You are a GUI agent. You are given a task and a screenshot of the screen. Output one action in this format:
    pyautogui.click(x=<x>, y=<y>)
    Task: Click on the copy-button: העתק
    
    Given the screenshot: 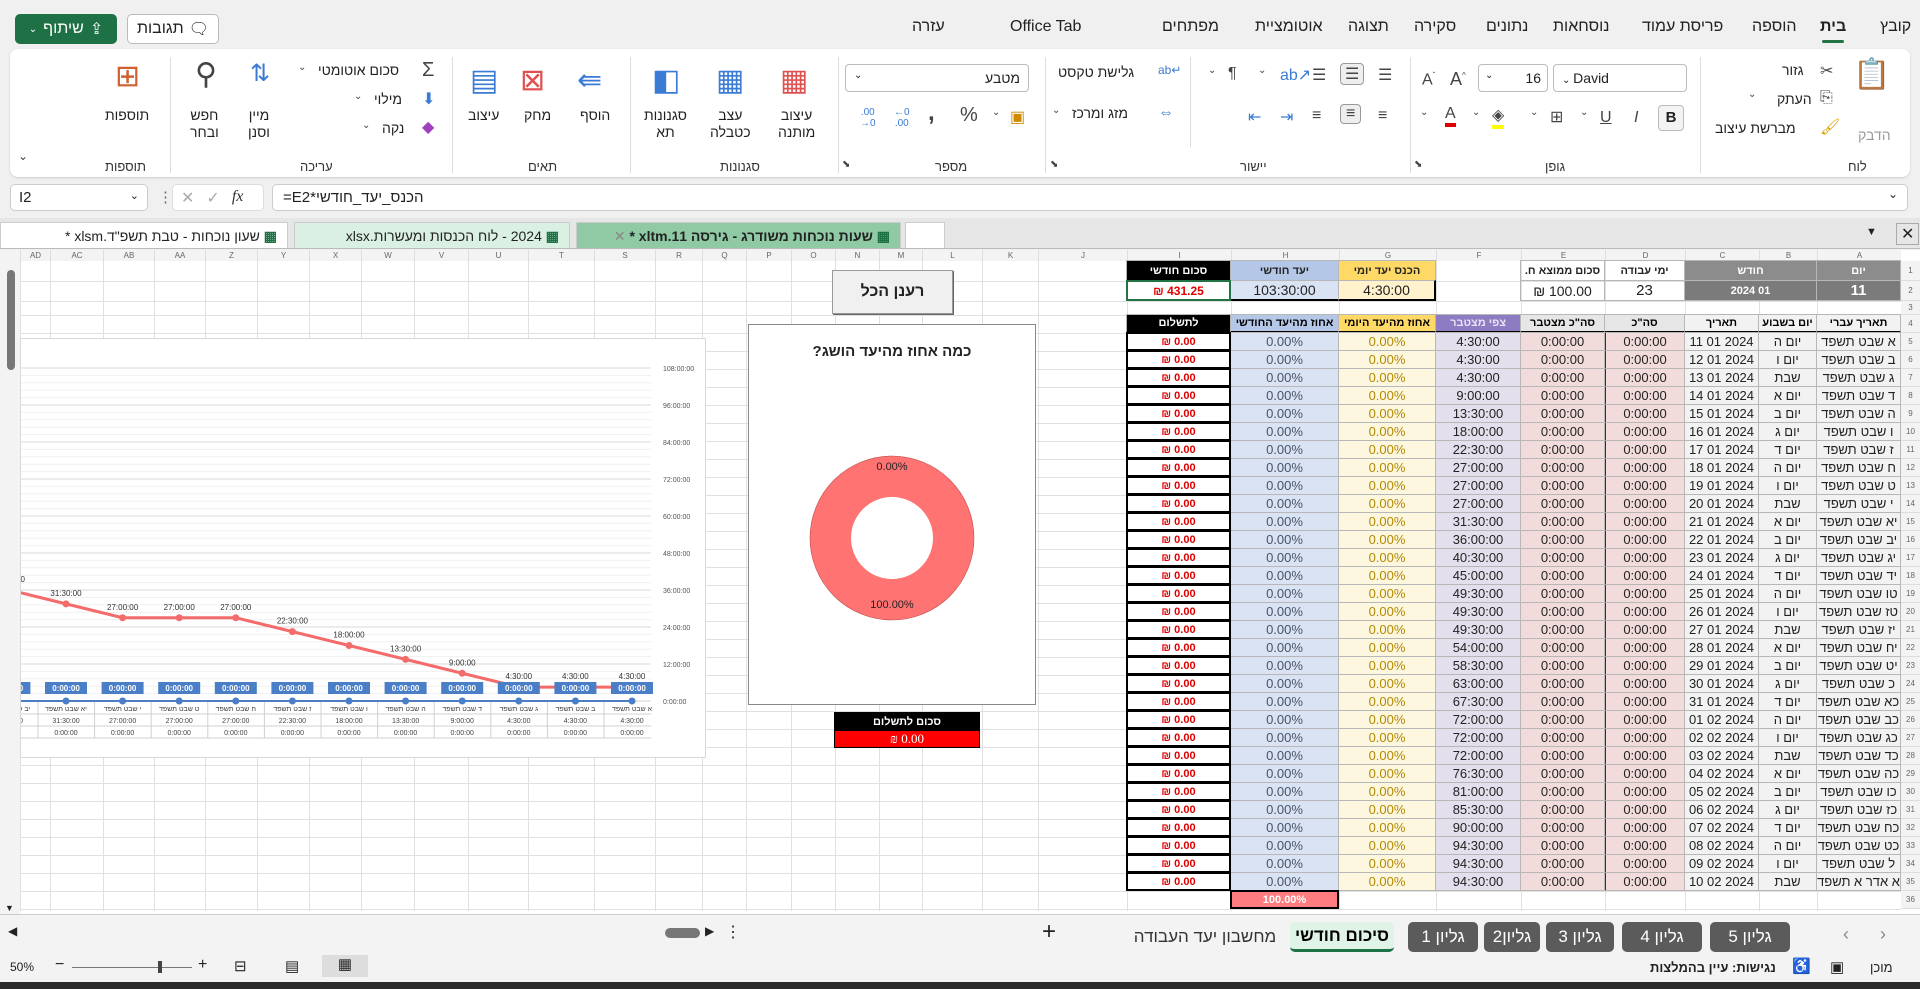 What is the action you would take?
    pyautogui.click(x=1794, y=99)
    